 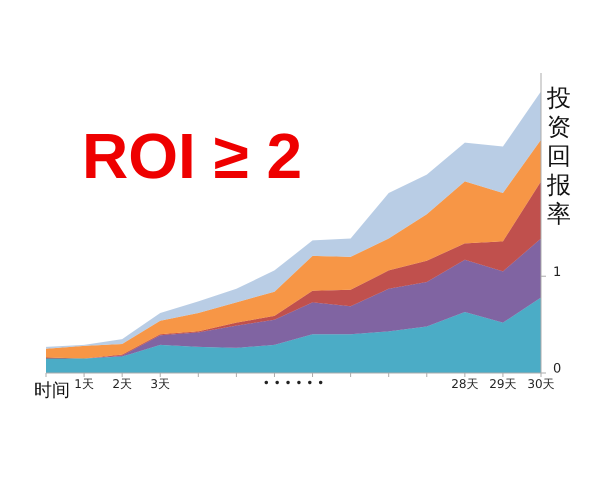 What do you see at coordinates (160, 384) in the screenshot?
I see `x-tick-label: 3天` at bounding box center [160, 384].